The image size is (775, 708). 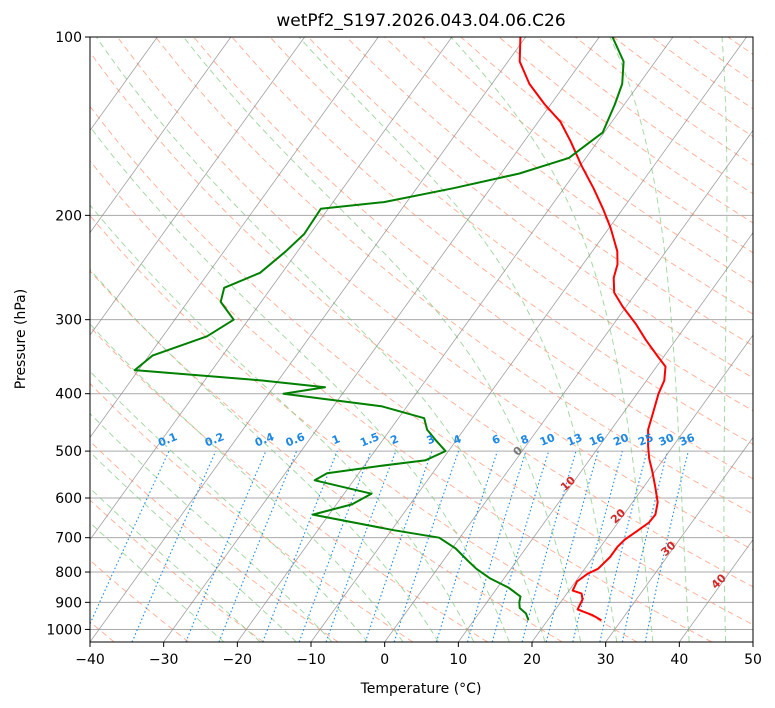 I want to click on mixing-ratio-label: 25, so click(x=645, y=440).